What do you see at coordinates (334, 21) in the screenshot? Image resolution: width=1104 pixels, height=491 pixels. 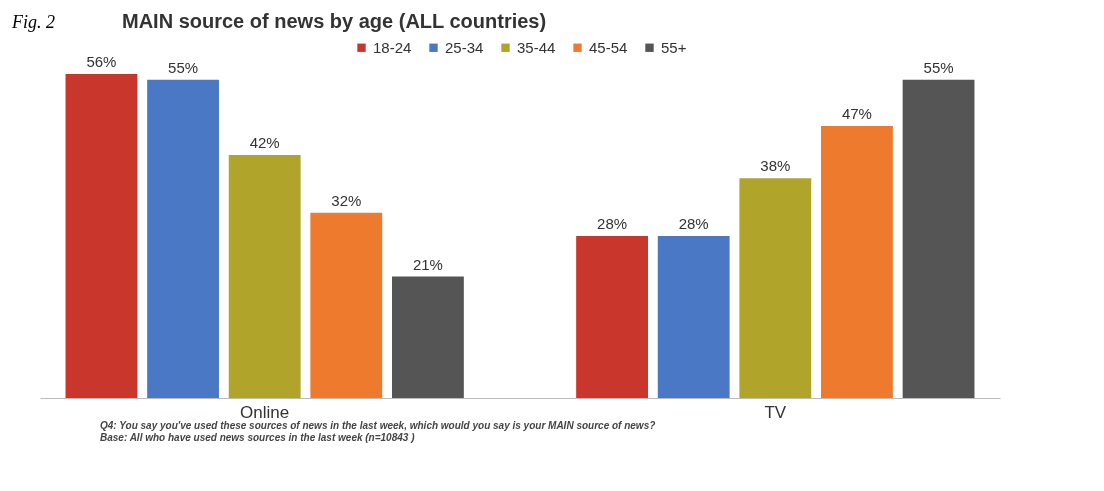 I see `chart-title: MAIN source of news by age (ALL countries)` at bounding box center [334, 21].